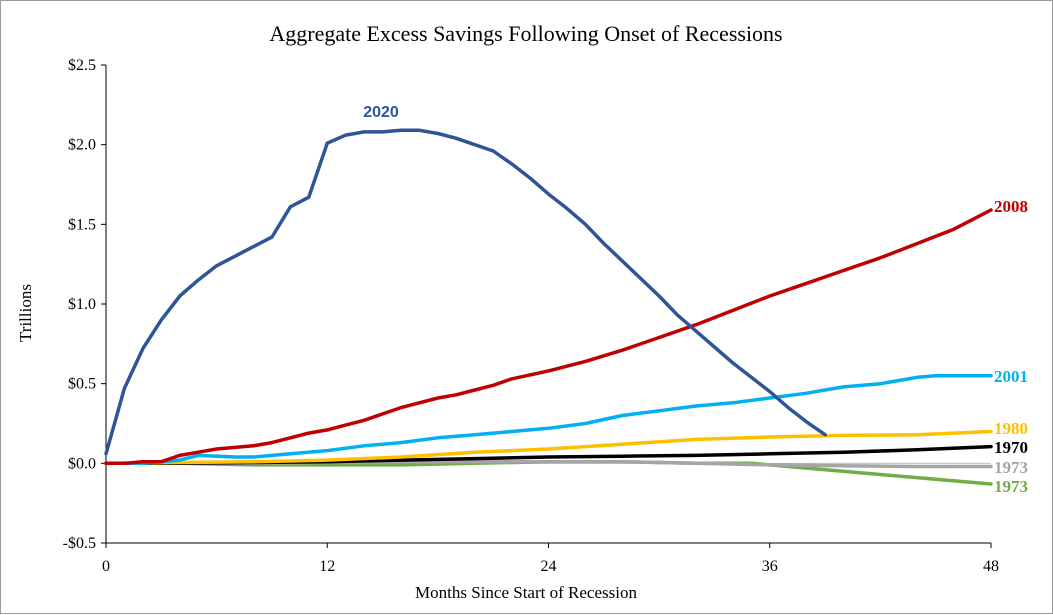 The height and width of the screenshot is (615, 1053). What do you see at coordinates (1011, 447) in the screenshot?
I see `series-label-1970-2: 1970` at bounding box center [1011, 447].